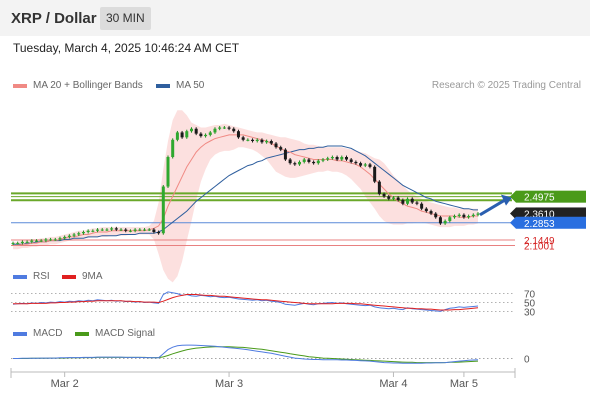 The height and width of the screenshot is (400, 590). I want to click on rsi-9ma-line, so click(246, 302).